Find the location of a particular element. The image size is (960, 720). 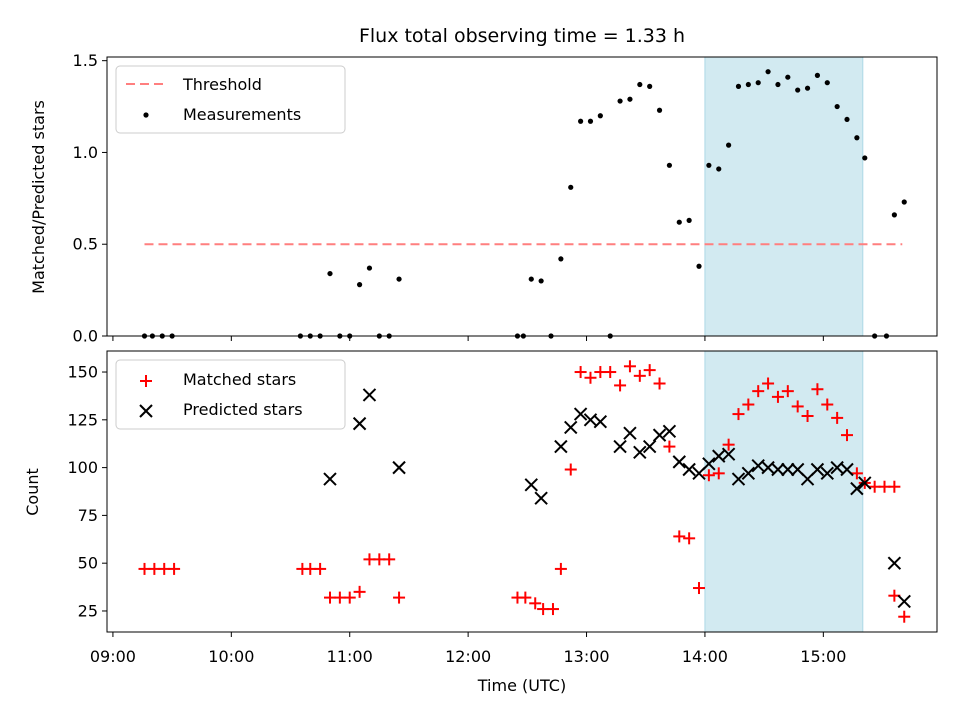

x-tick-label: 10:00 is located at coordinates (231, 656).